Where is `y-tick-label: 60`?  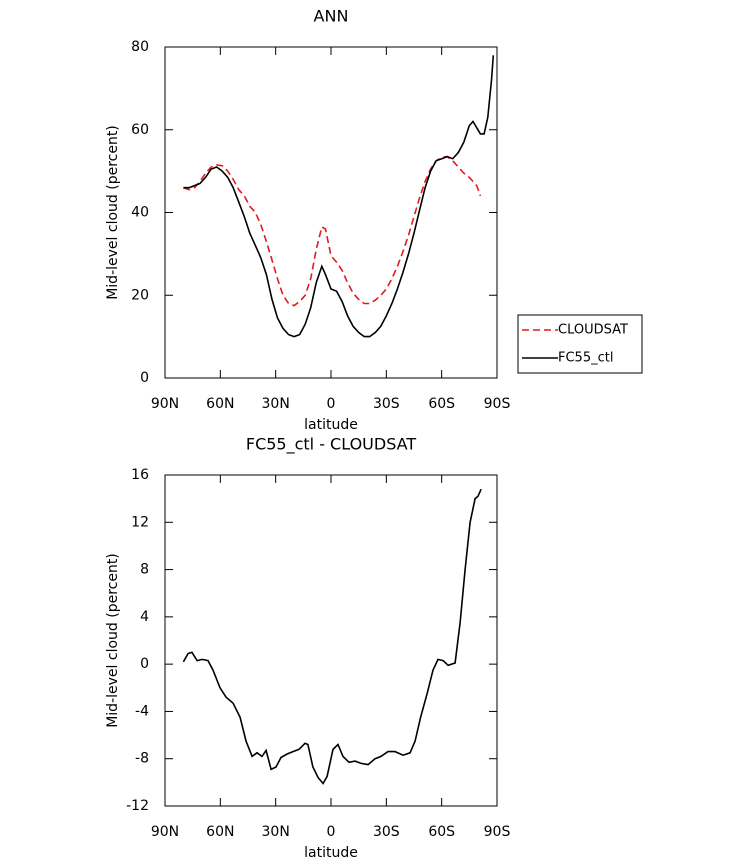
y-tick-label: 60 is located at coordinates (140, 130).